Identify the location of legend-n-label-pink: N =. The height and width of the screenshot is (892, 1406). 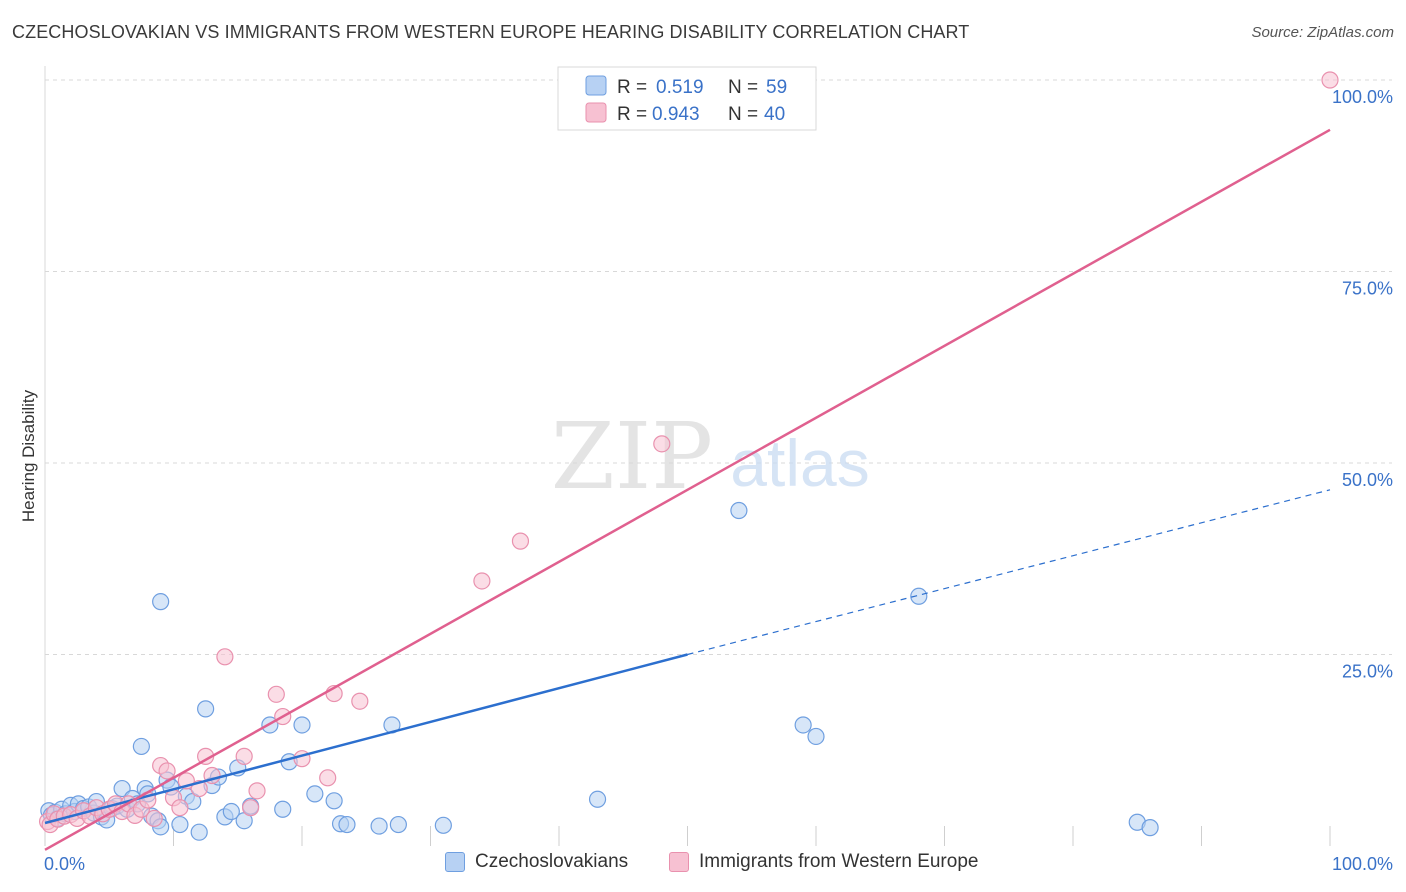
(743, 114).